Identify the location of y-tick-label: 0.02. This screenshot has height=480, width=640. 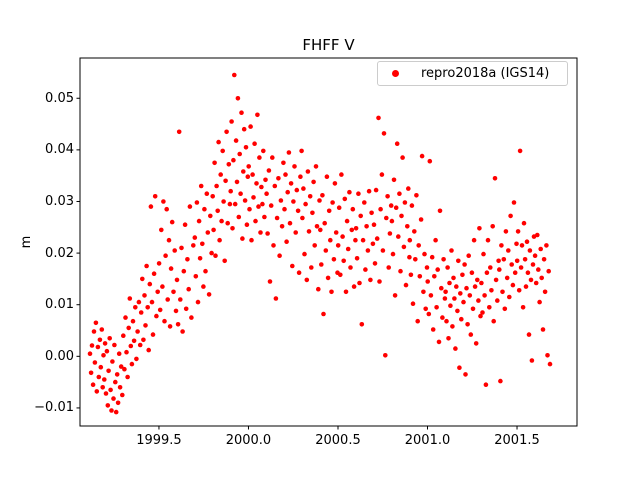
(59, 253).